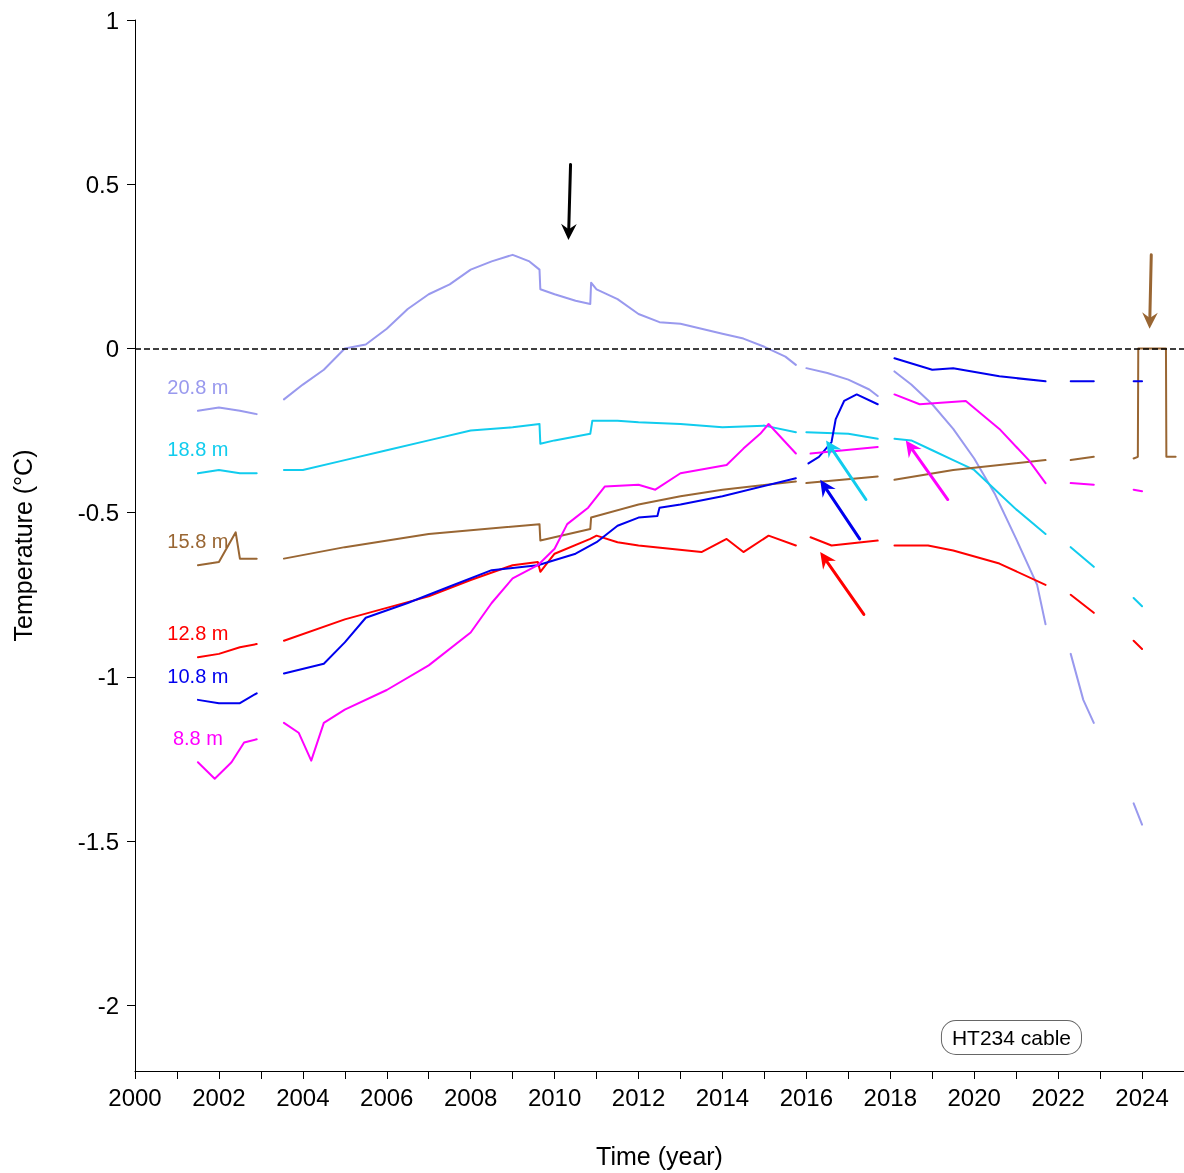 The width and height of the screenshot is (1184, 1173). I want to click on y-tick-label: -0.5, so click(98, 513).